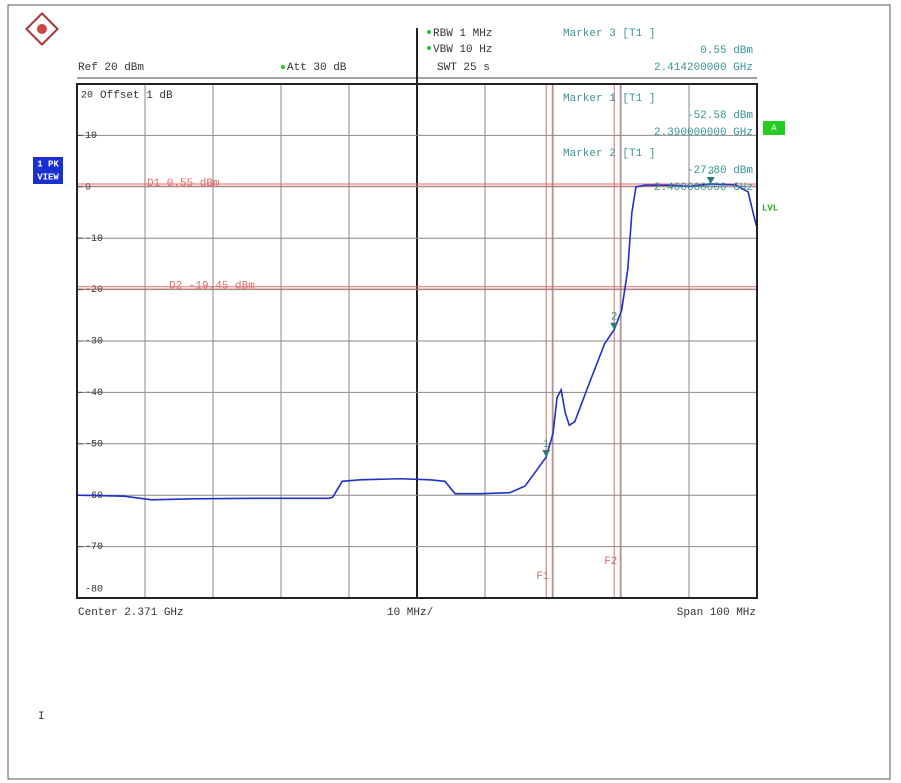 This screenshot has width=901, height=783. What do you see at coordinates (94, 547) in the screenshot?
I see `y-tick-label: -70` at bounding box center [94, 547].